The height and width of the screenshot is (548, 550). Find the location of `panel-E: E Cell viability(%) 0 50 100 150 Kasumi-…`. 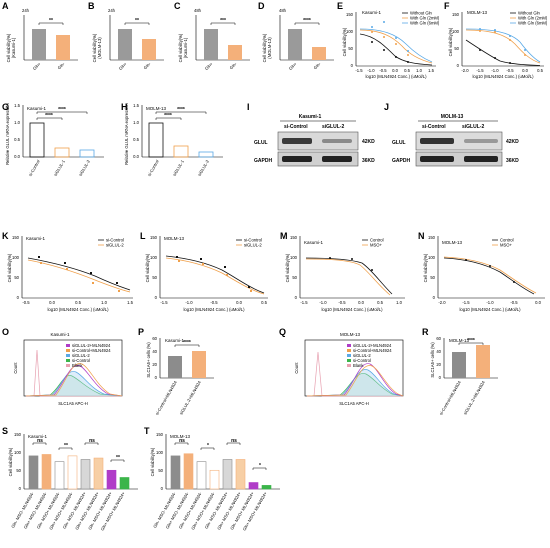

panel-E: E Cell viability(%) 0 50 100 150 Kasumi-… is located at coordinates (388, 40).